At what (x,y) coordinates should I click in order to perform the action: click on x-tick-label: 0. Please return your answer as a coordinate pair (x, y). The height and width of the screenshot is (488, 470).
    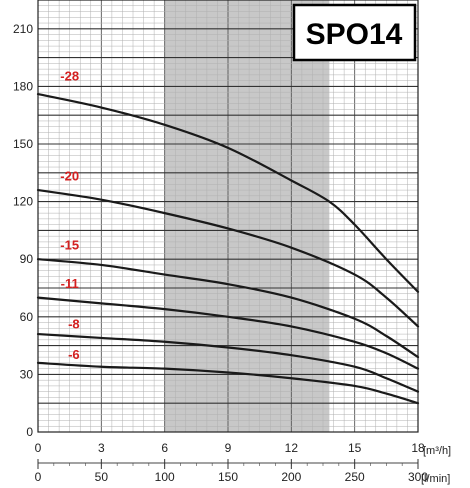
    Looking at the image, I should click on (38, 448).